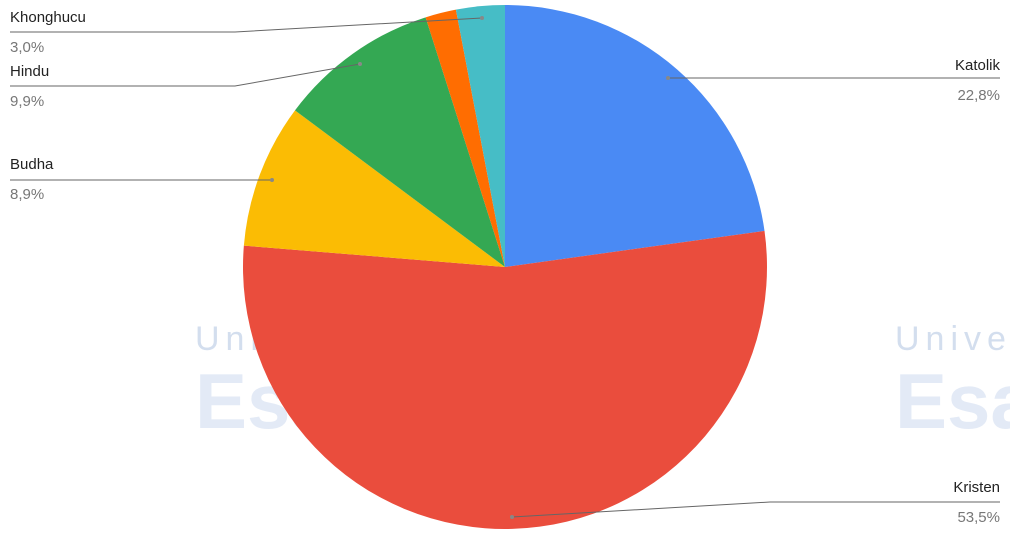 The height and width of the screenshot is (535, 1010). I want to click on slice-label: Budha, so click(32, 164).